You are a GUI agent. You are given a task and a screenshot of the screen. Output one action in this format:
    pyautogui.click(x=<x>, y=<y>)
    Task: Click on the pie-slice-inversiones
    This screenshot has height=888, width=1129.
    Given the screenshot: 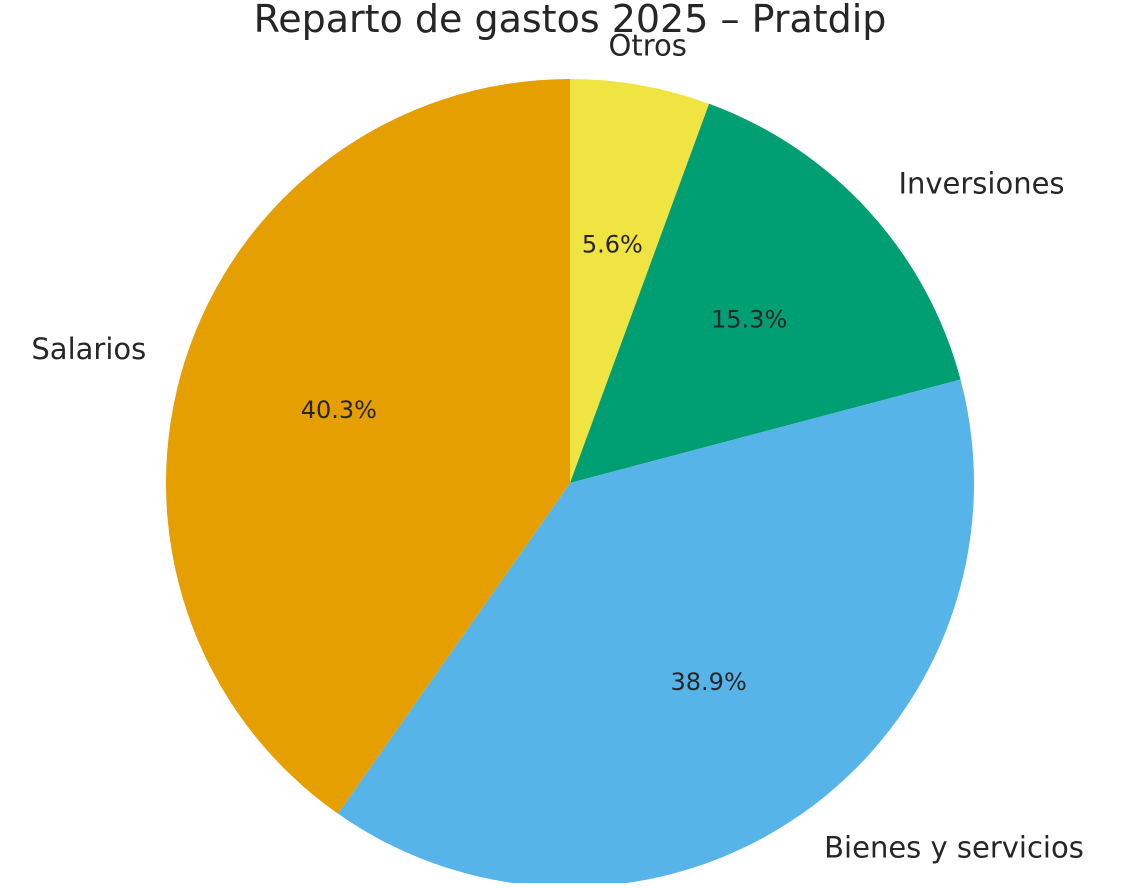 What is the action you would take?
    pyautogui.click(x=765, y=293)
    